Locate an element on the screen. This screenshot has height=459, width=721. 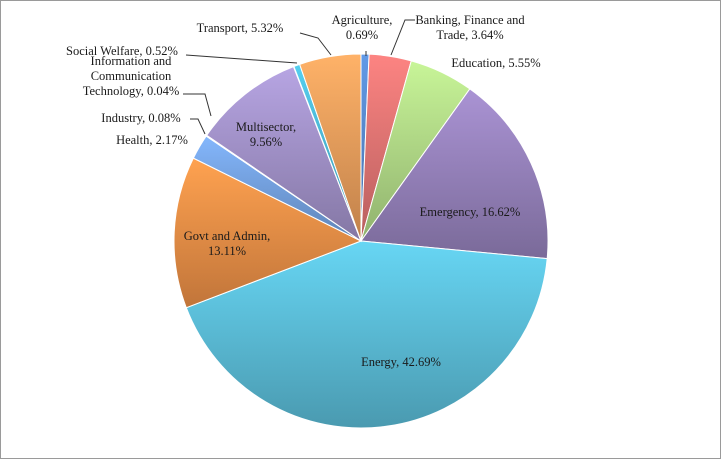
pie-slice-emergency is located at coordinates (454, 174).